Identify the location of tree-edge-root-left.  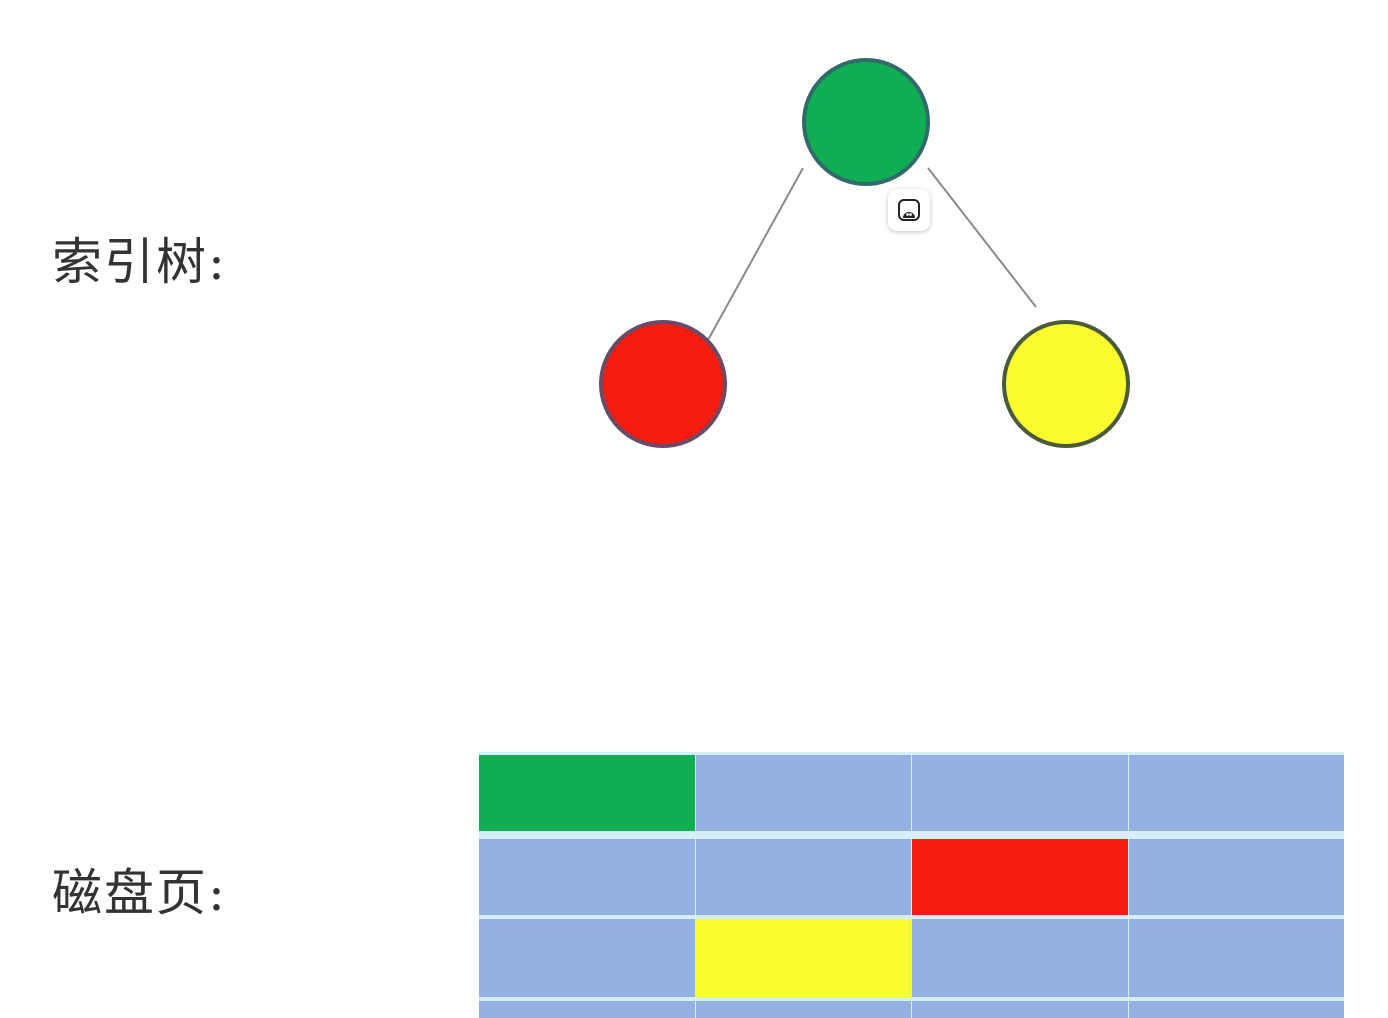
(755, 254).